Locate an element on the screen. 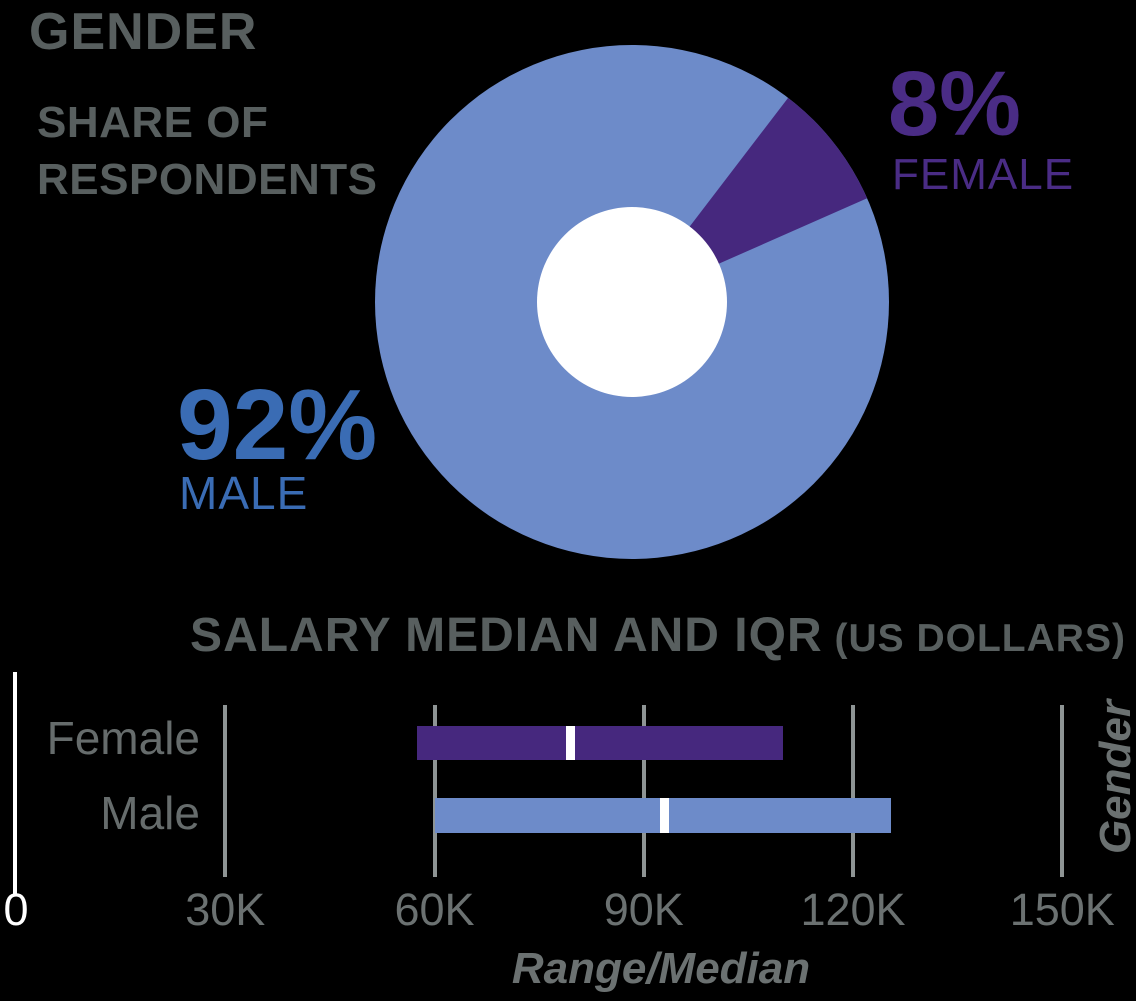 This screenshot has width=1136, height=1001. salary-section-title: SALARY MEDIAN AND IQR (US DOLLARS) is located at coordinates (658, 635).